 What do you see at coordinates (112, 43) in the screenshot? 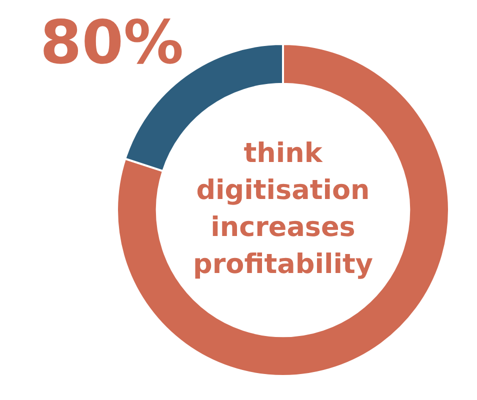
I see `chart-title: 80%` at bounding box center [112, 43].